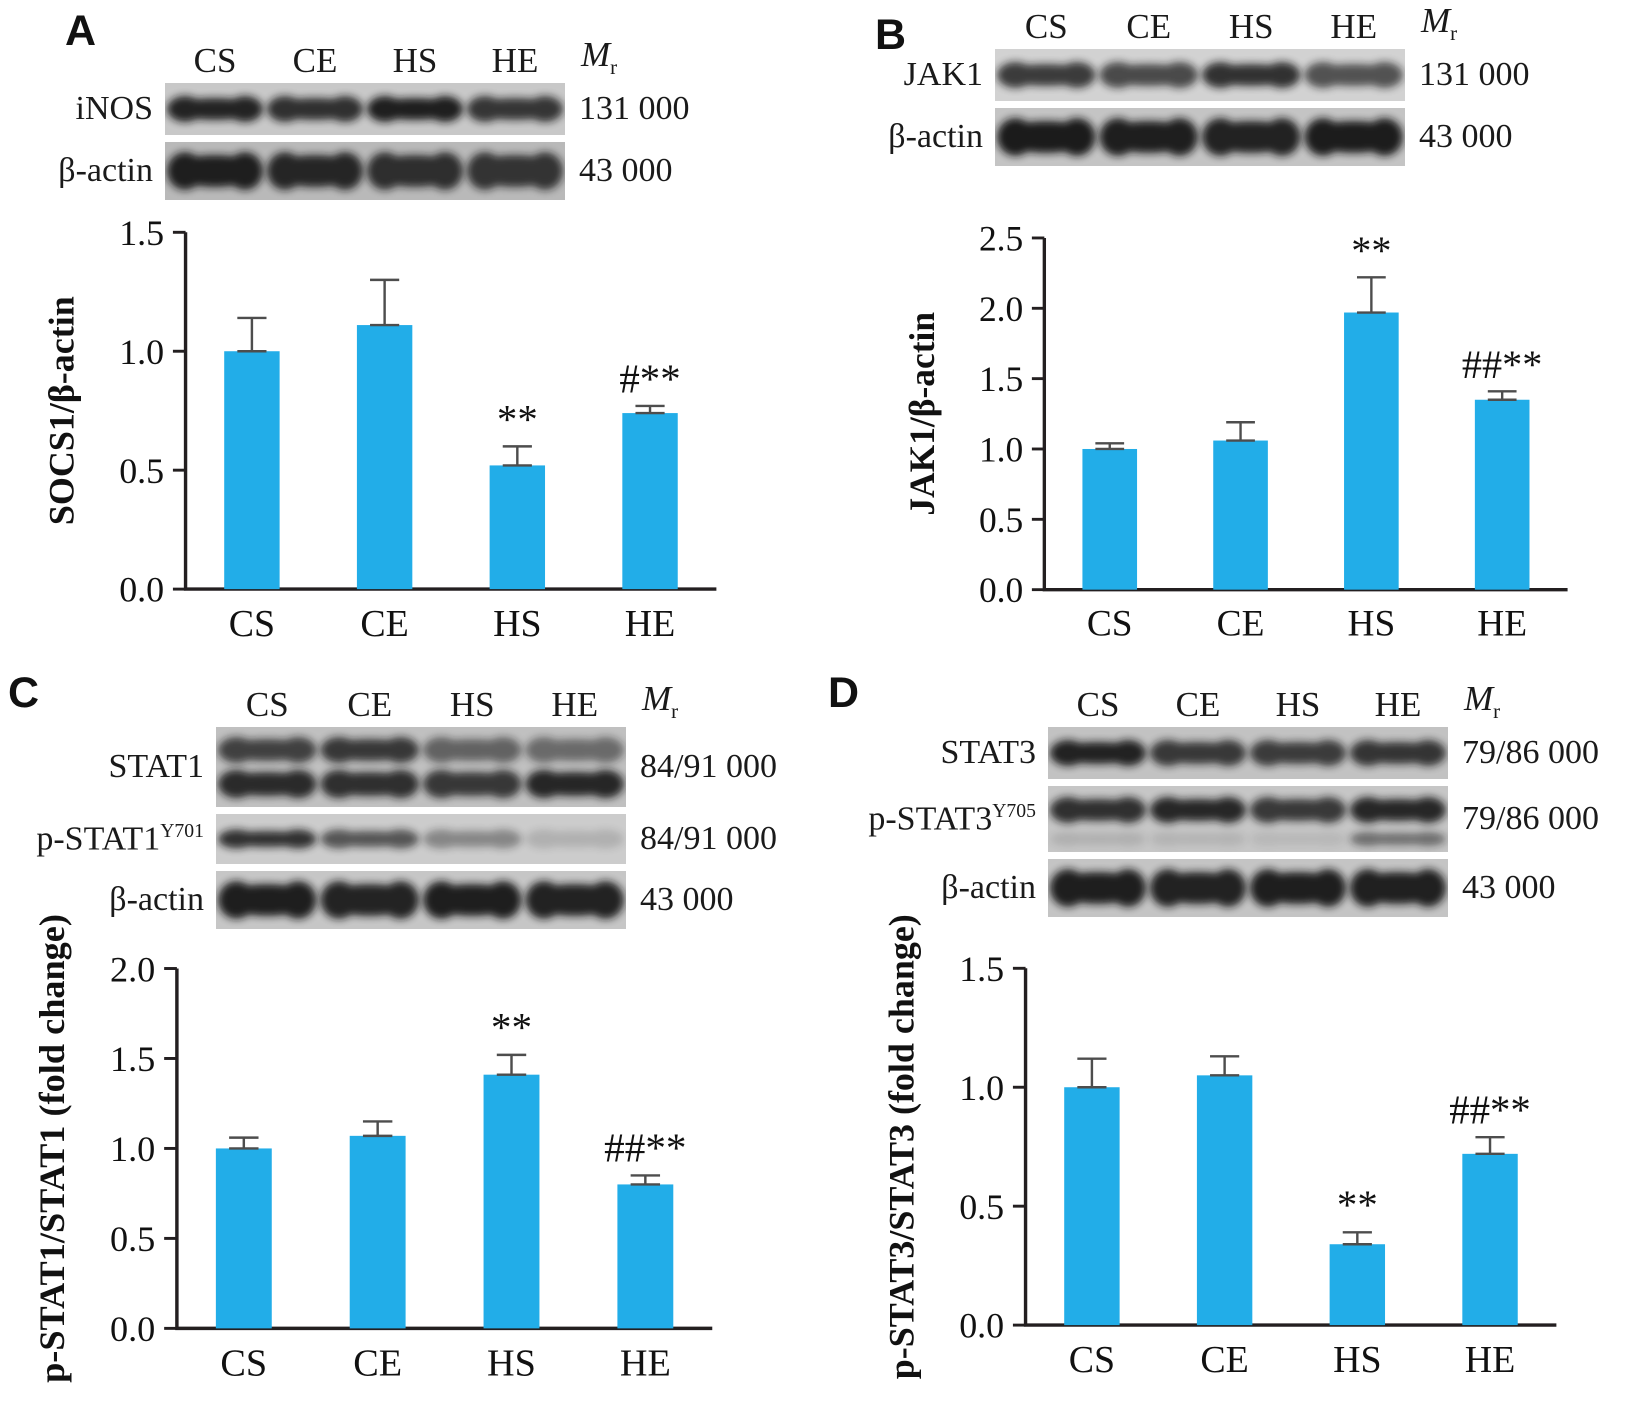  What do you see at coordinates (1001, 238) in the screenshot?
I see `y-tick-label: 2.5` at bounding box center [1001, 238].